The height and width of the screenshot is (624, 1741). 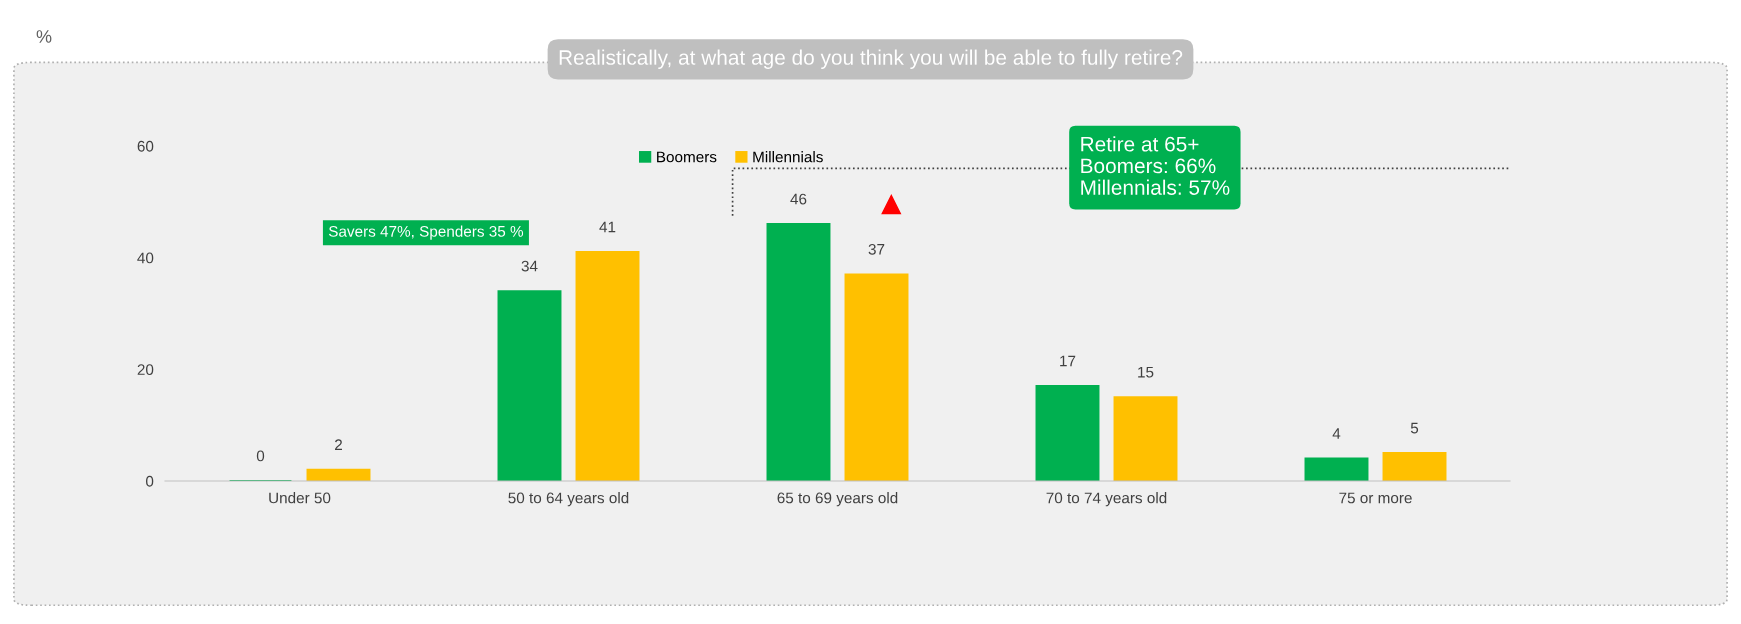 I want to click on annotation: Retire at 65+ Boomers: 66% Millennials: 57%, so click(x=1155, y=165).